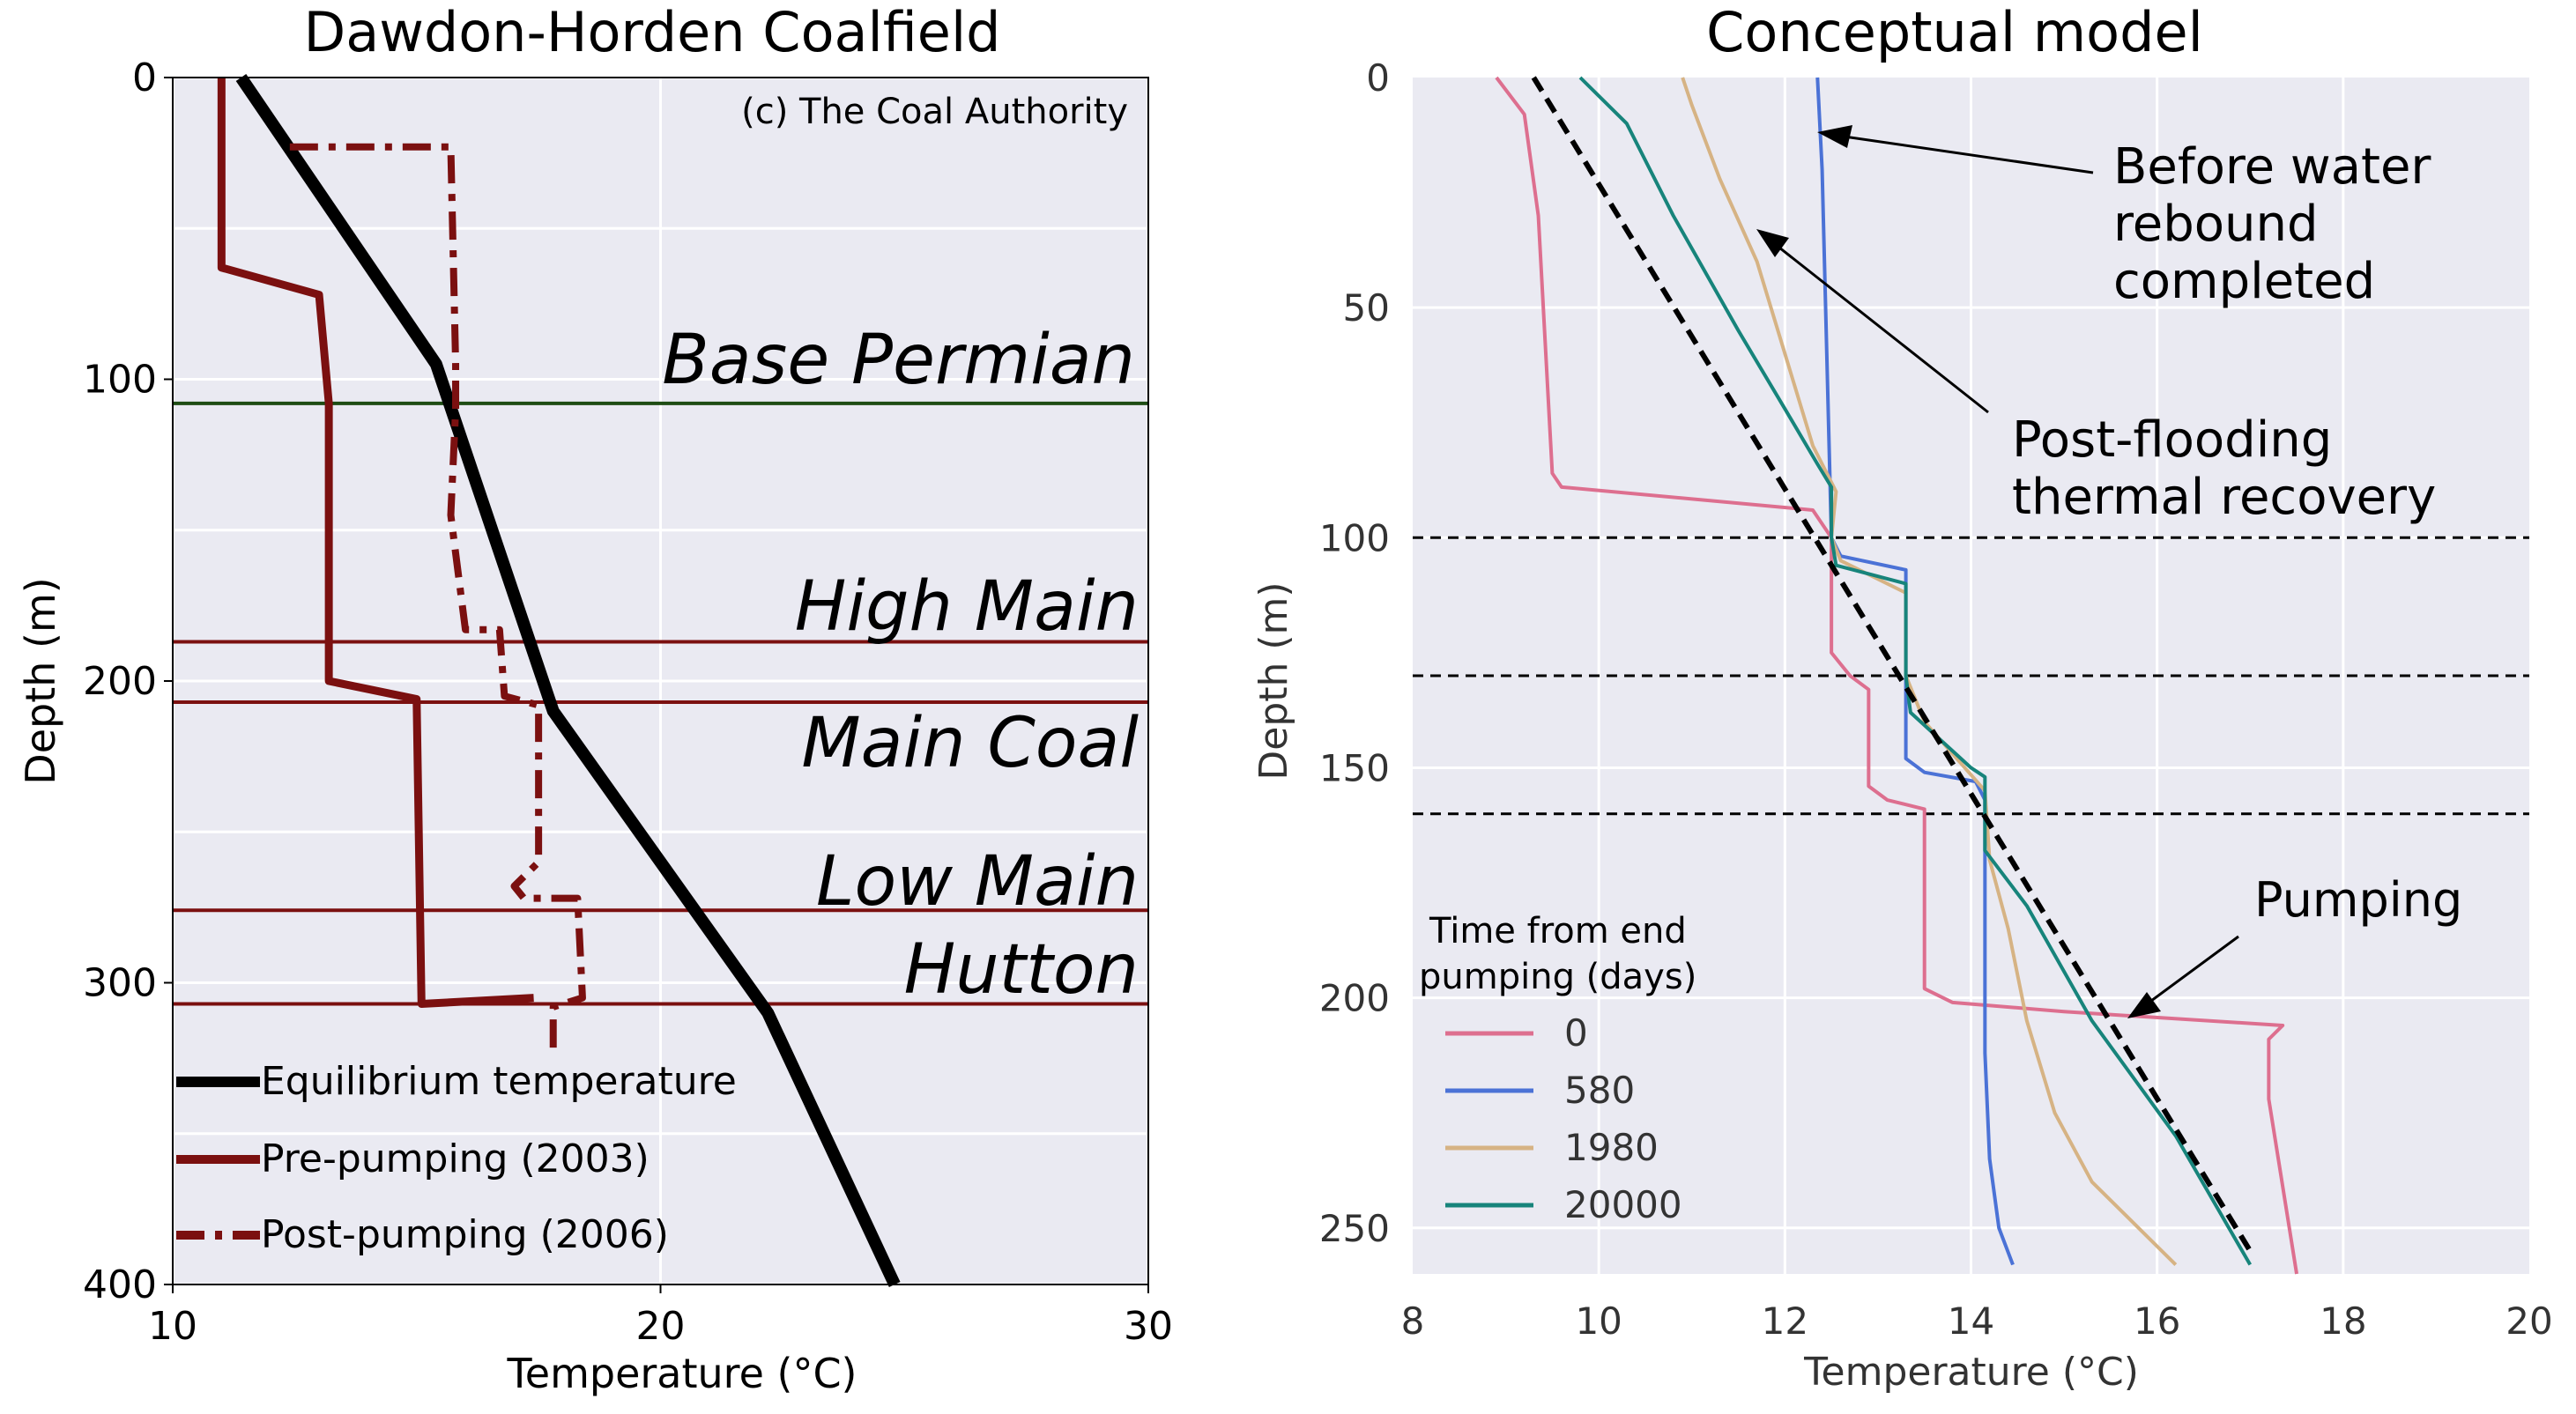 The height and width of the screenshot is (1414, 2576). Describe the element at coordinates (1611, 1147) in the screenshot. I see `legend-label-1980: 1980` at that location.